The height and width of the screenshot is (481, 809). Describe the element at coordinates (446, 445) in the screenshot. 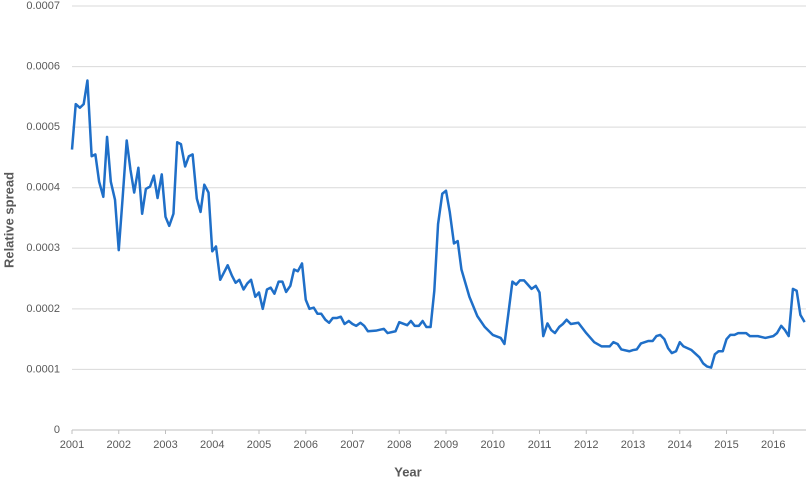

I see `x-tick-label: 2009` at that location.